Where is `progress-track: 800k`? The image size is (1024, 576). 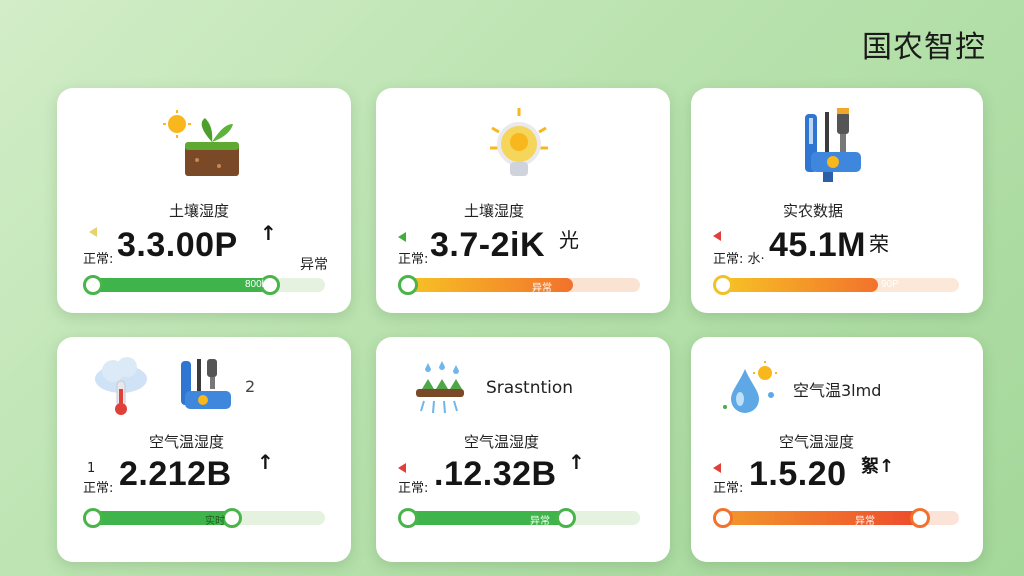
progress-track: 800k is located at coordinates (204, 285).